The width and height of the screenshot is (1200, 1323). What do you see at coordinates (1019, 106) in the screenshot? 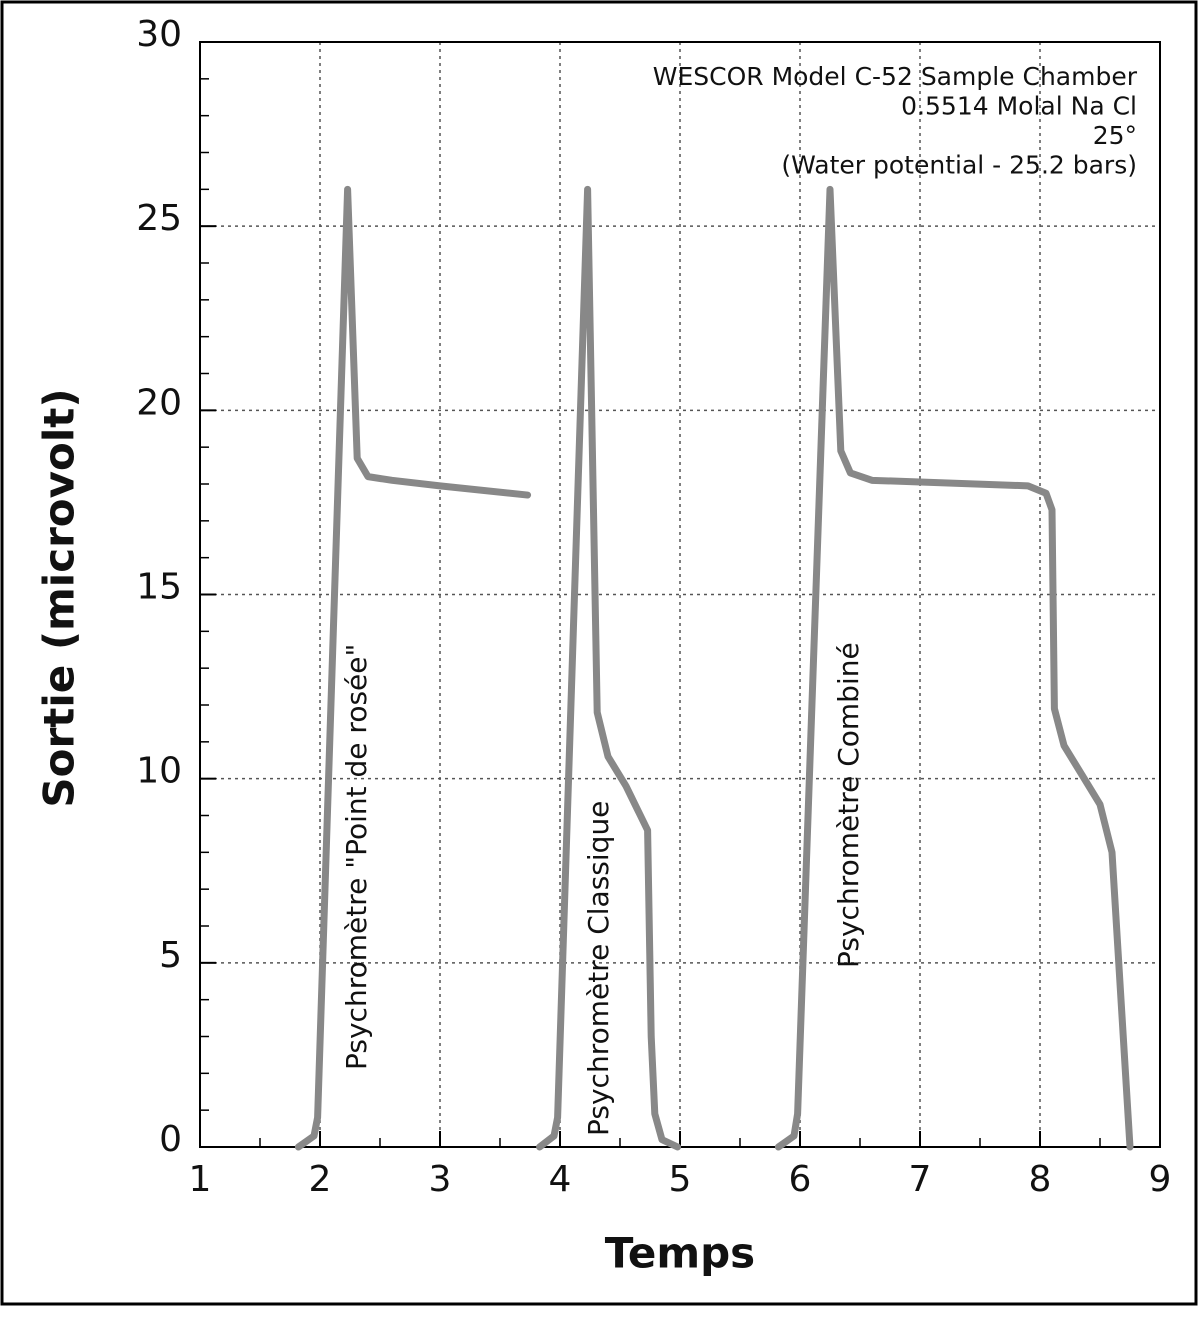
I see `annotation: 0.5514 Molal Na Cl` at bounding box center [1019, 106].